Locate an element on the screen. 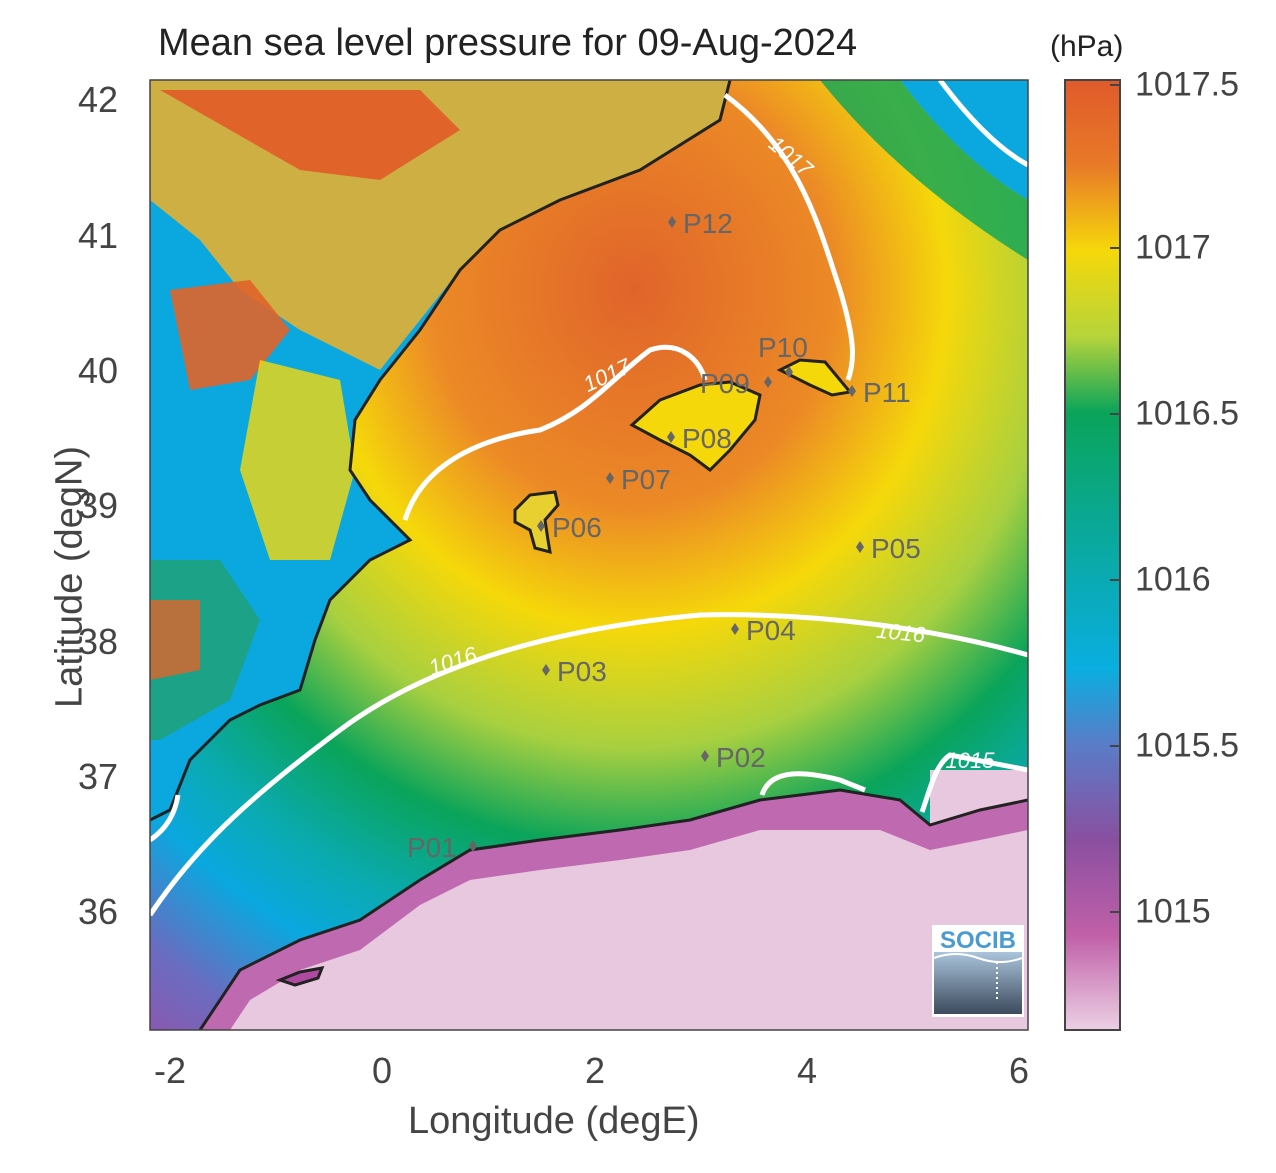 This screenshot has height=1173, width=1276. island-mallorca is located at coordinates (695, 426).